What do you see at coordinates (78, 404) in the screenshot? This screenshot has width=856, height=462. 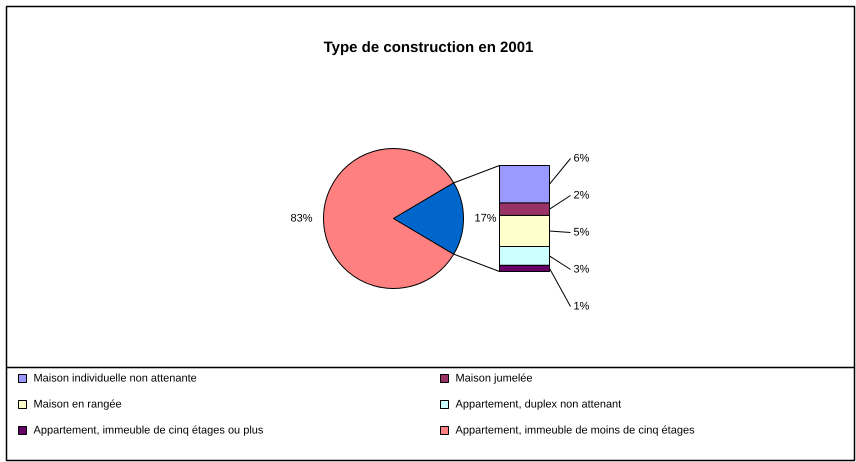 I see `legend-label: Maison en rangée` at bounding box center [78, 404].